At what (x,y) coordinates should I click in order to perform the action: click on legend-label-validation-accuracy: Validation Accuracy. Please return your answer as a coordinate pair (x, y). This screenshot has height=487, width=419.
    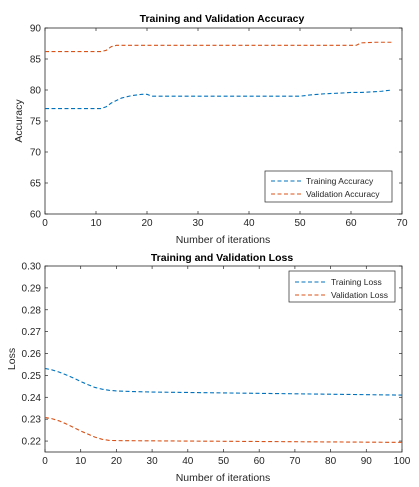
    Looking at the image, I should click on (343, 194).